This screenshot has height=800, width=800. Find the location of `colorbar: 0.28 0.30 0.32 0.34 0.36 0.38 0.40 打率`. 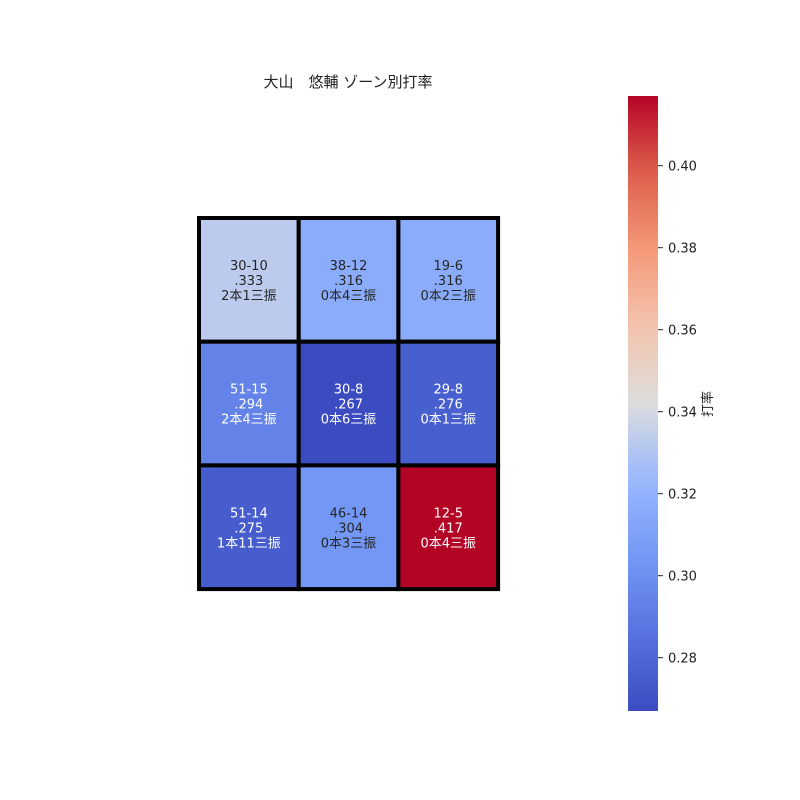

colorbar: 0.28 0.30 0.32 0.34 0.36 0.38 0.40 打率 is located at coordinates (672, 403).